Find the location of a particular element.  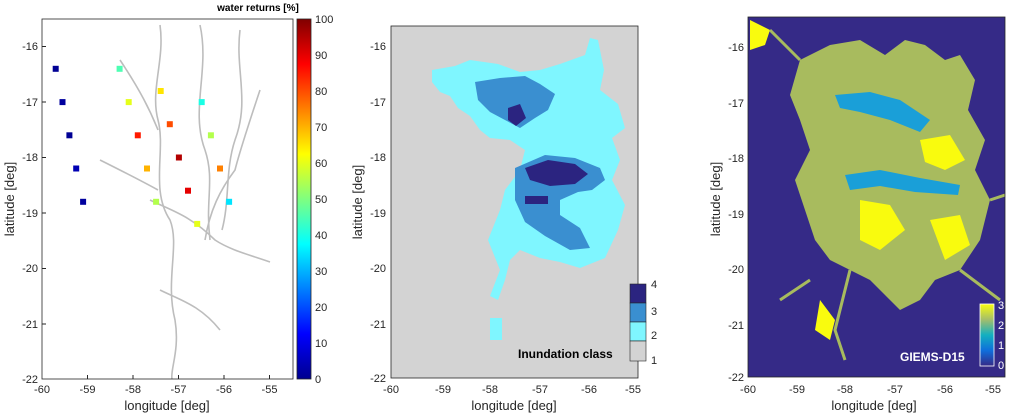

cbar-tick: 20 is located at coordinates (321, 308).